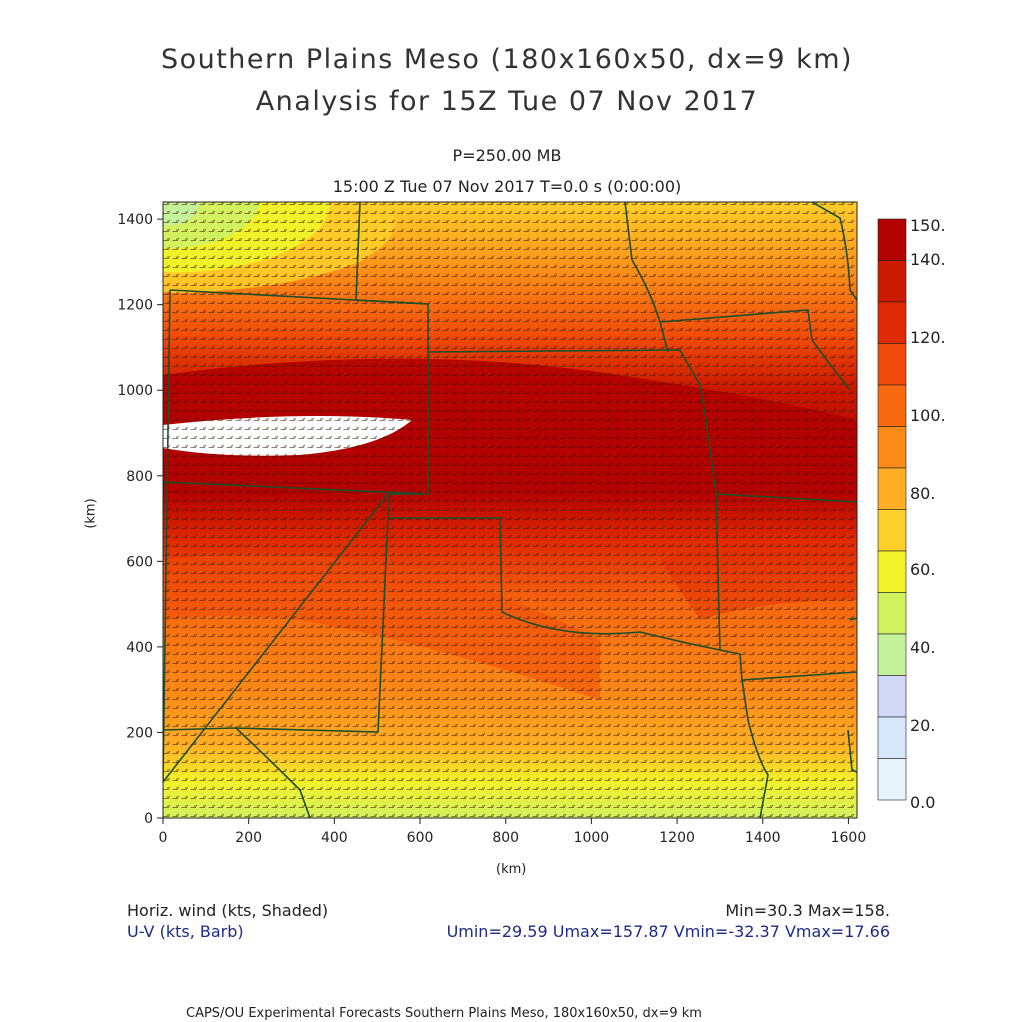 The height and width of the screenshot is (1022, 1022). What do you see at coordinates (511, 869) in the screenshot?
I see `x-axis-label: (km)` at bounding box center [511, 869].